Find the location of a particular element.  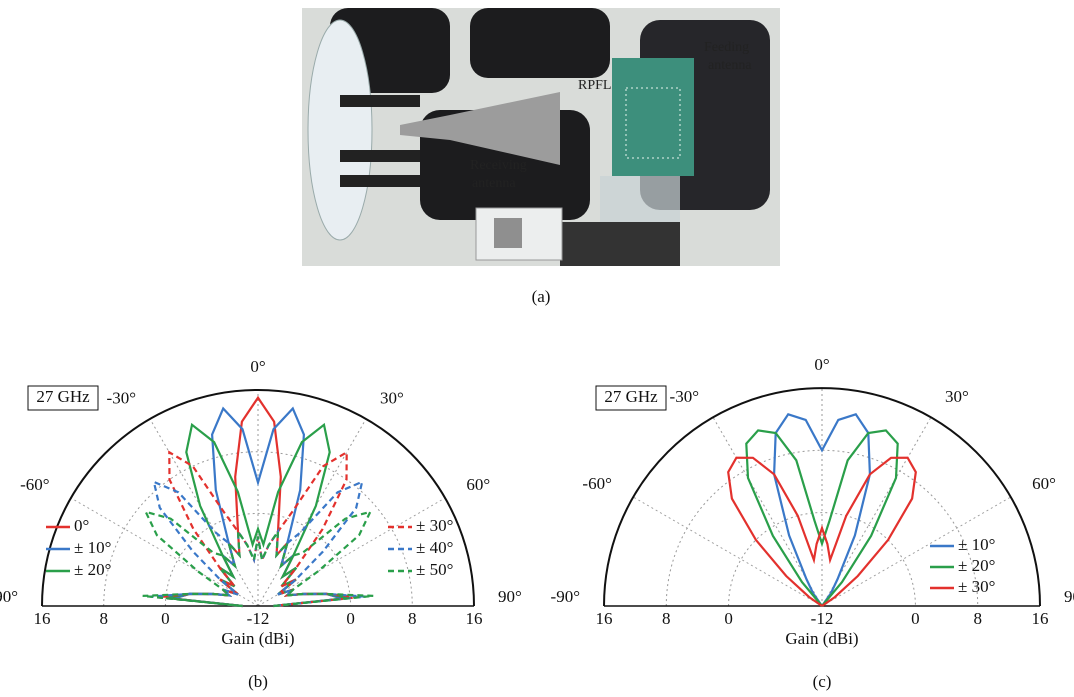

legend-label: ± 40° is located at coordinates (434, 547).